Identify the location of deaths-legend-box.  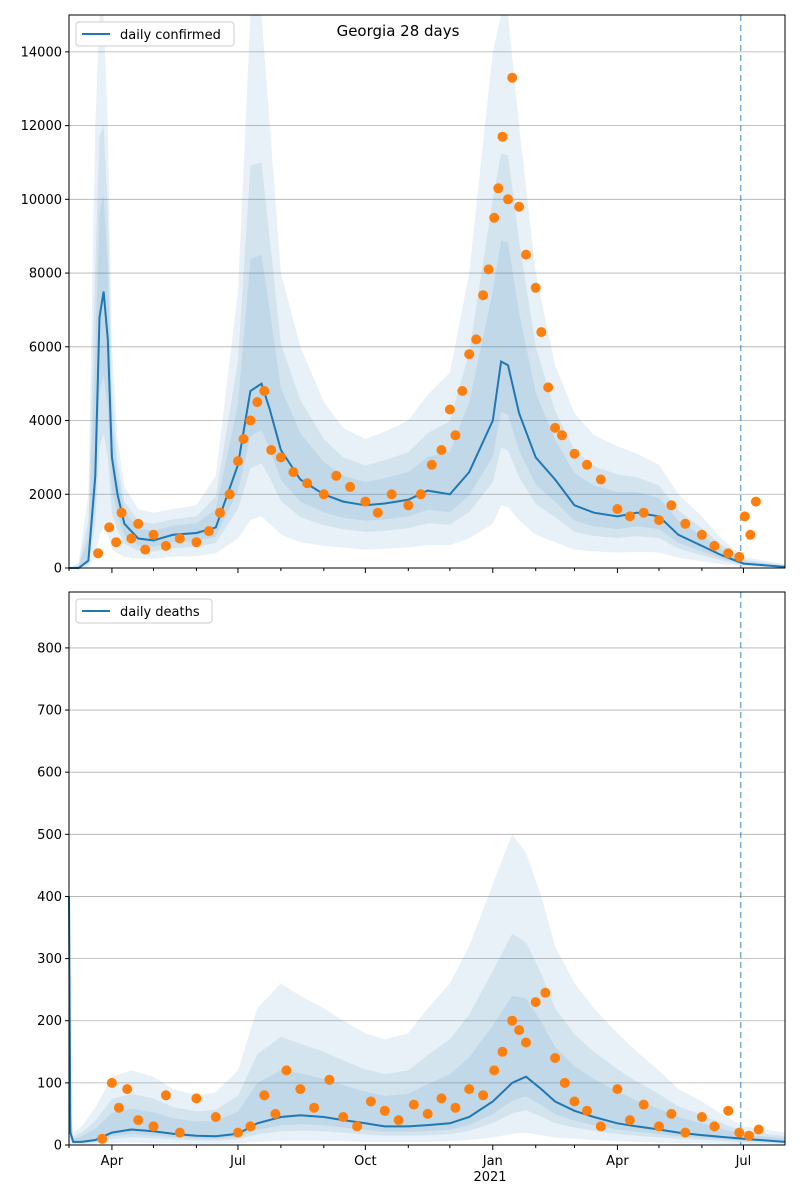
(144, 611).